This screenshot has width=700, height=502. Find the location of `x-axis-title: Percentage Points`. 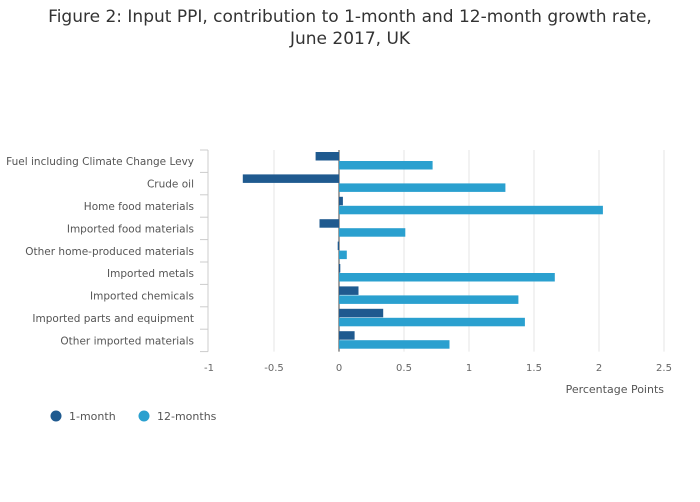

x-axis-title: Percentage Points is located at coordinates (615, 389).